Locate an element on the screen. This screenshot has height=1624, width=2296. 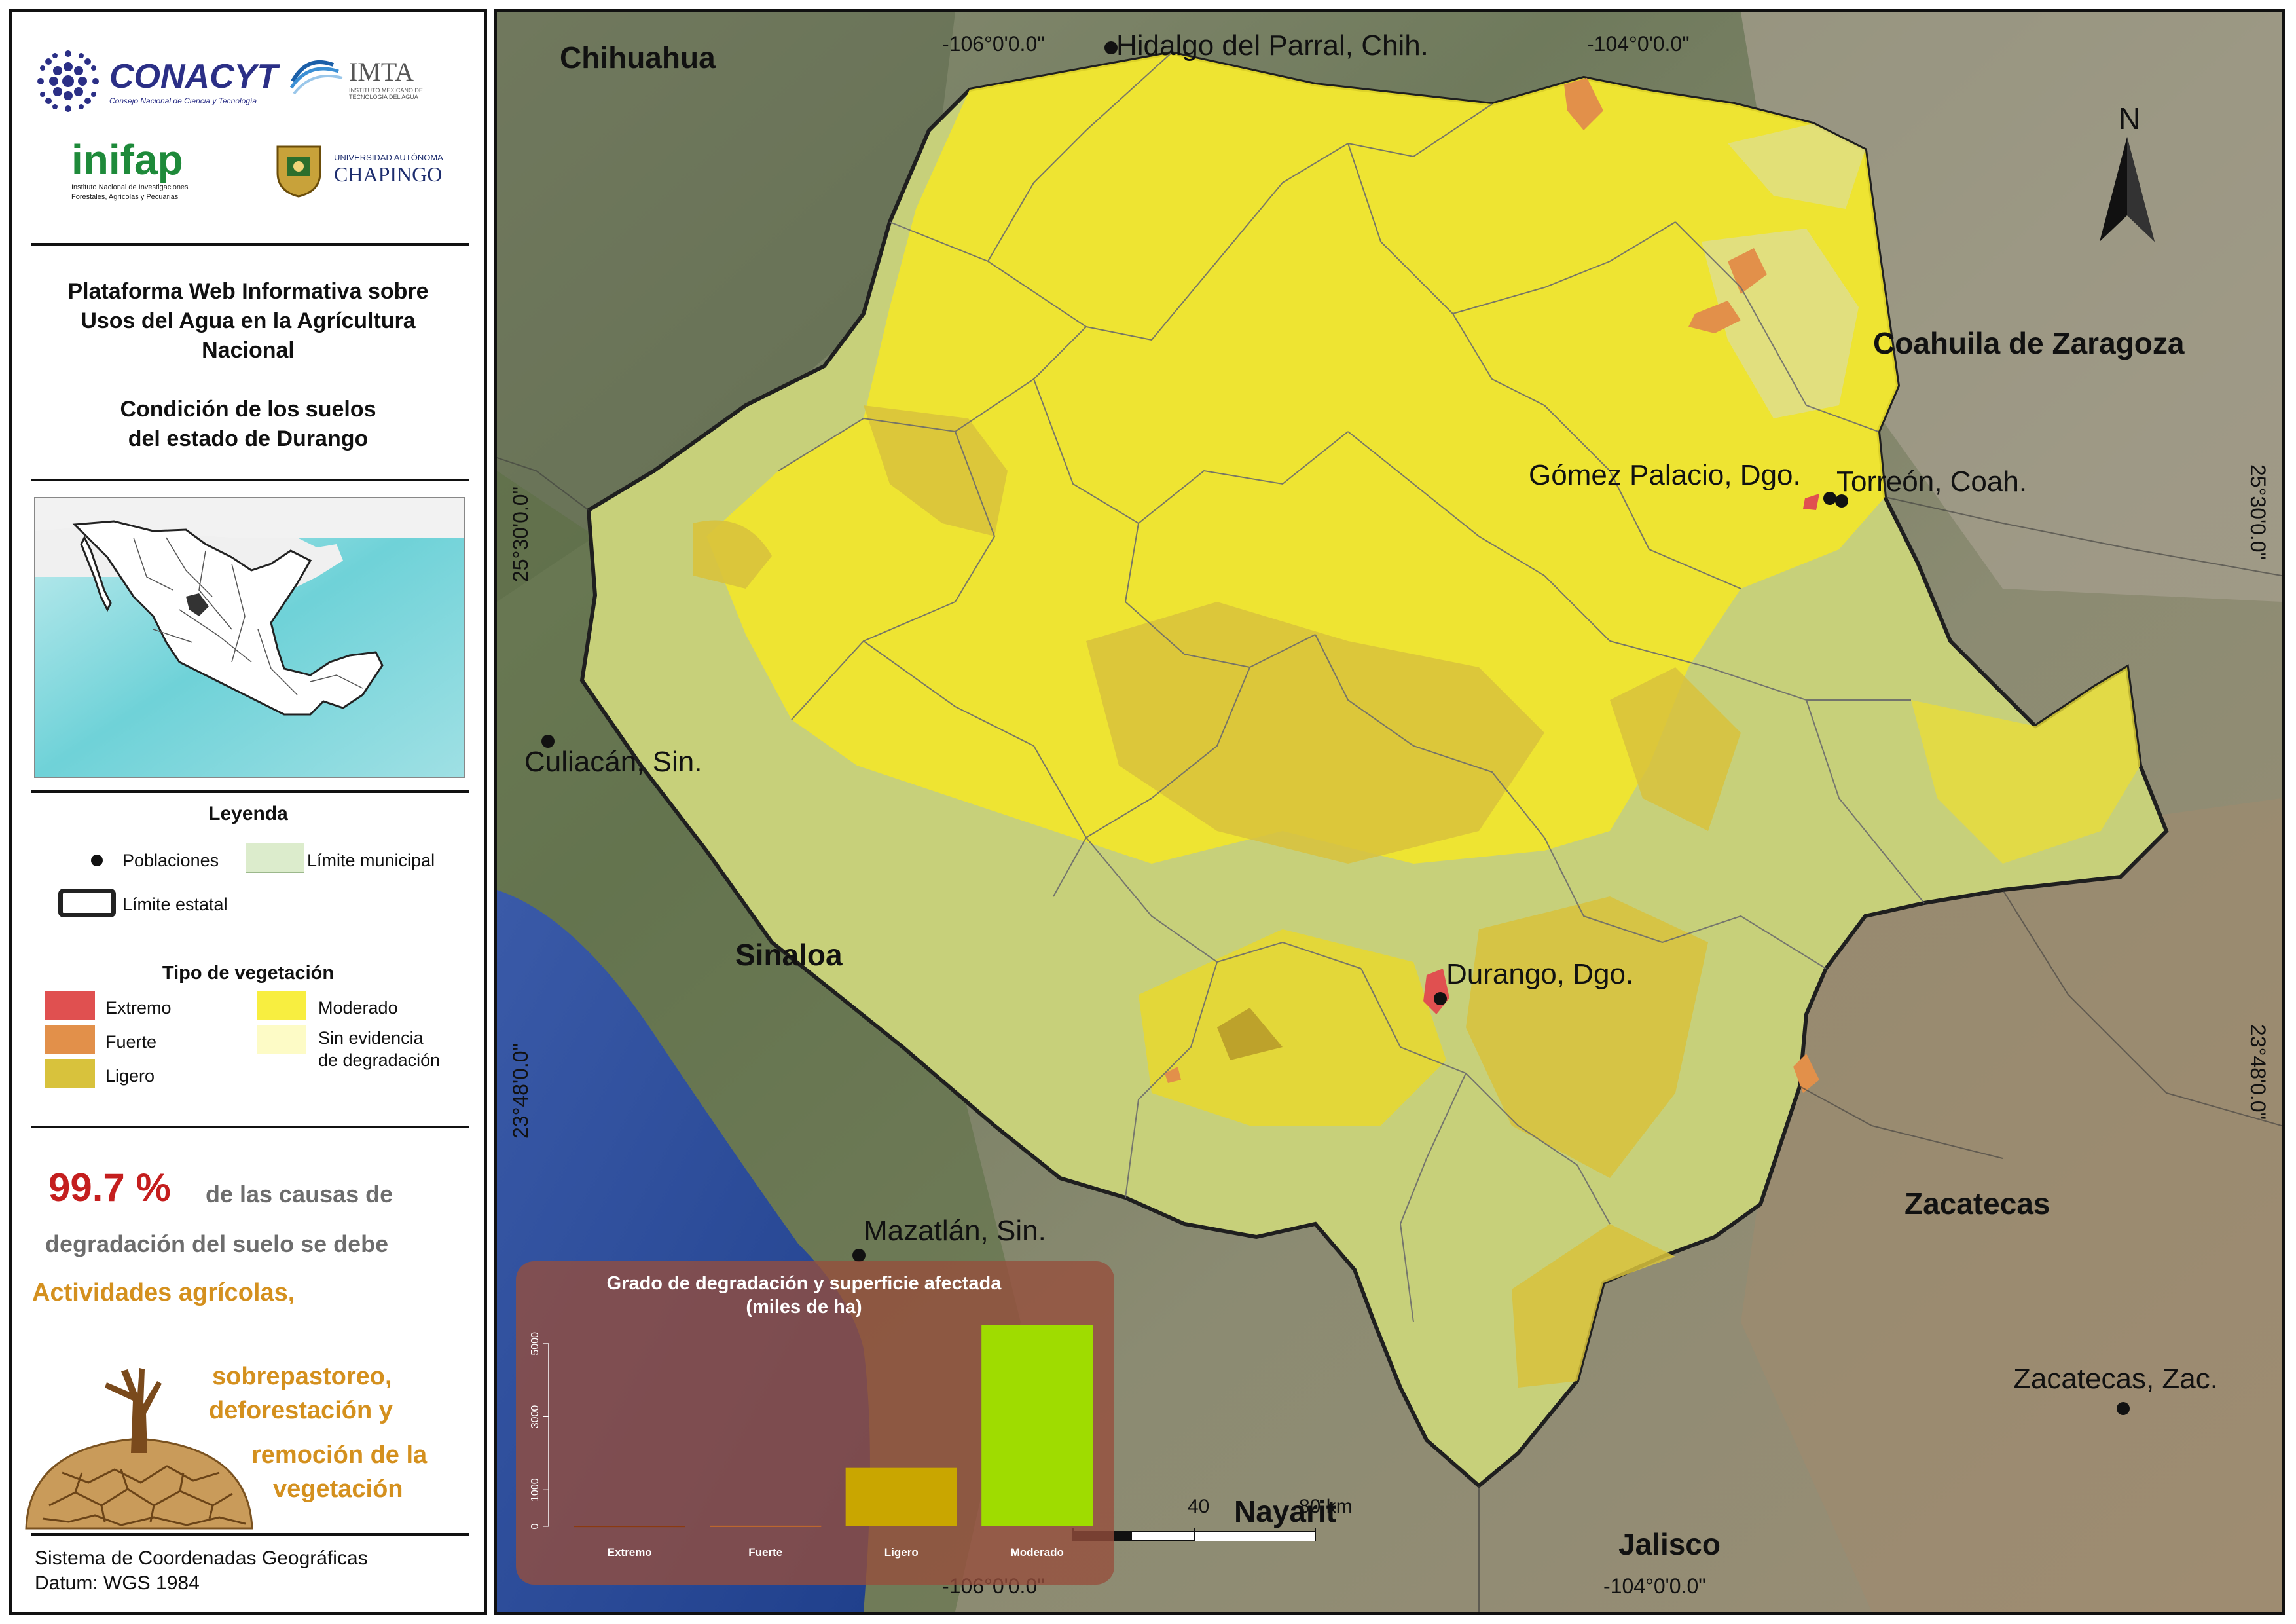
city-dot-gomez is located at coordinates (1829, 498).